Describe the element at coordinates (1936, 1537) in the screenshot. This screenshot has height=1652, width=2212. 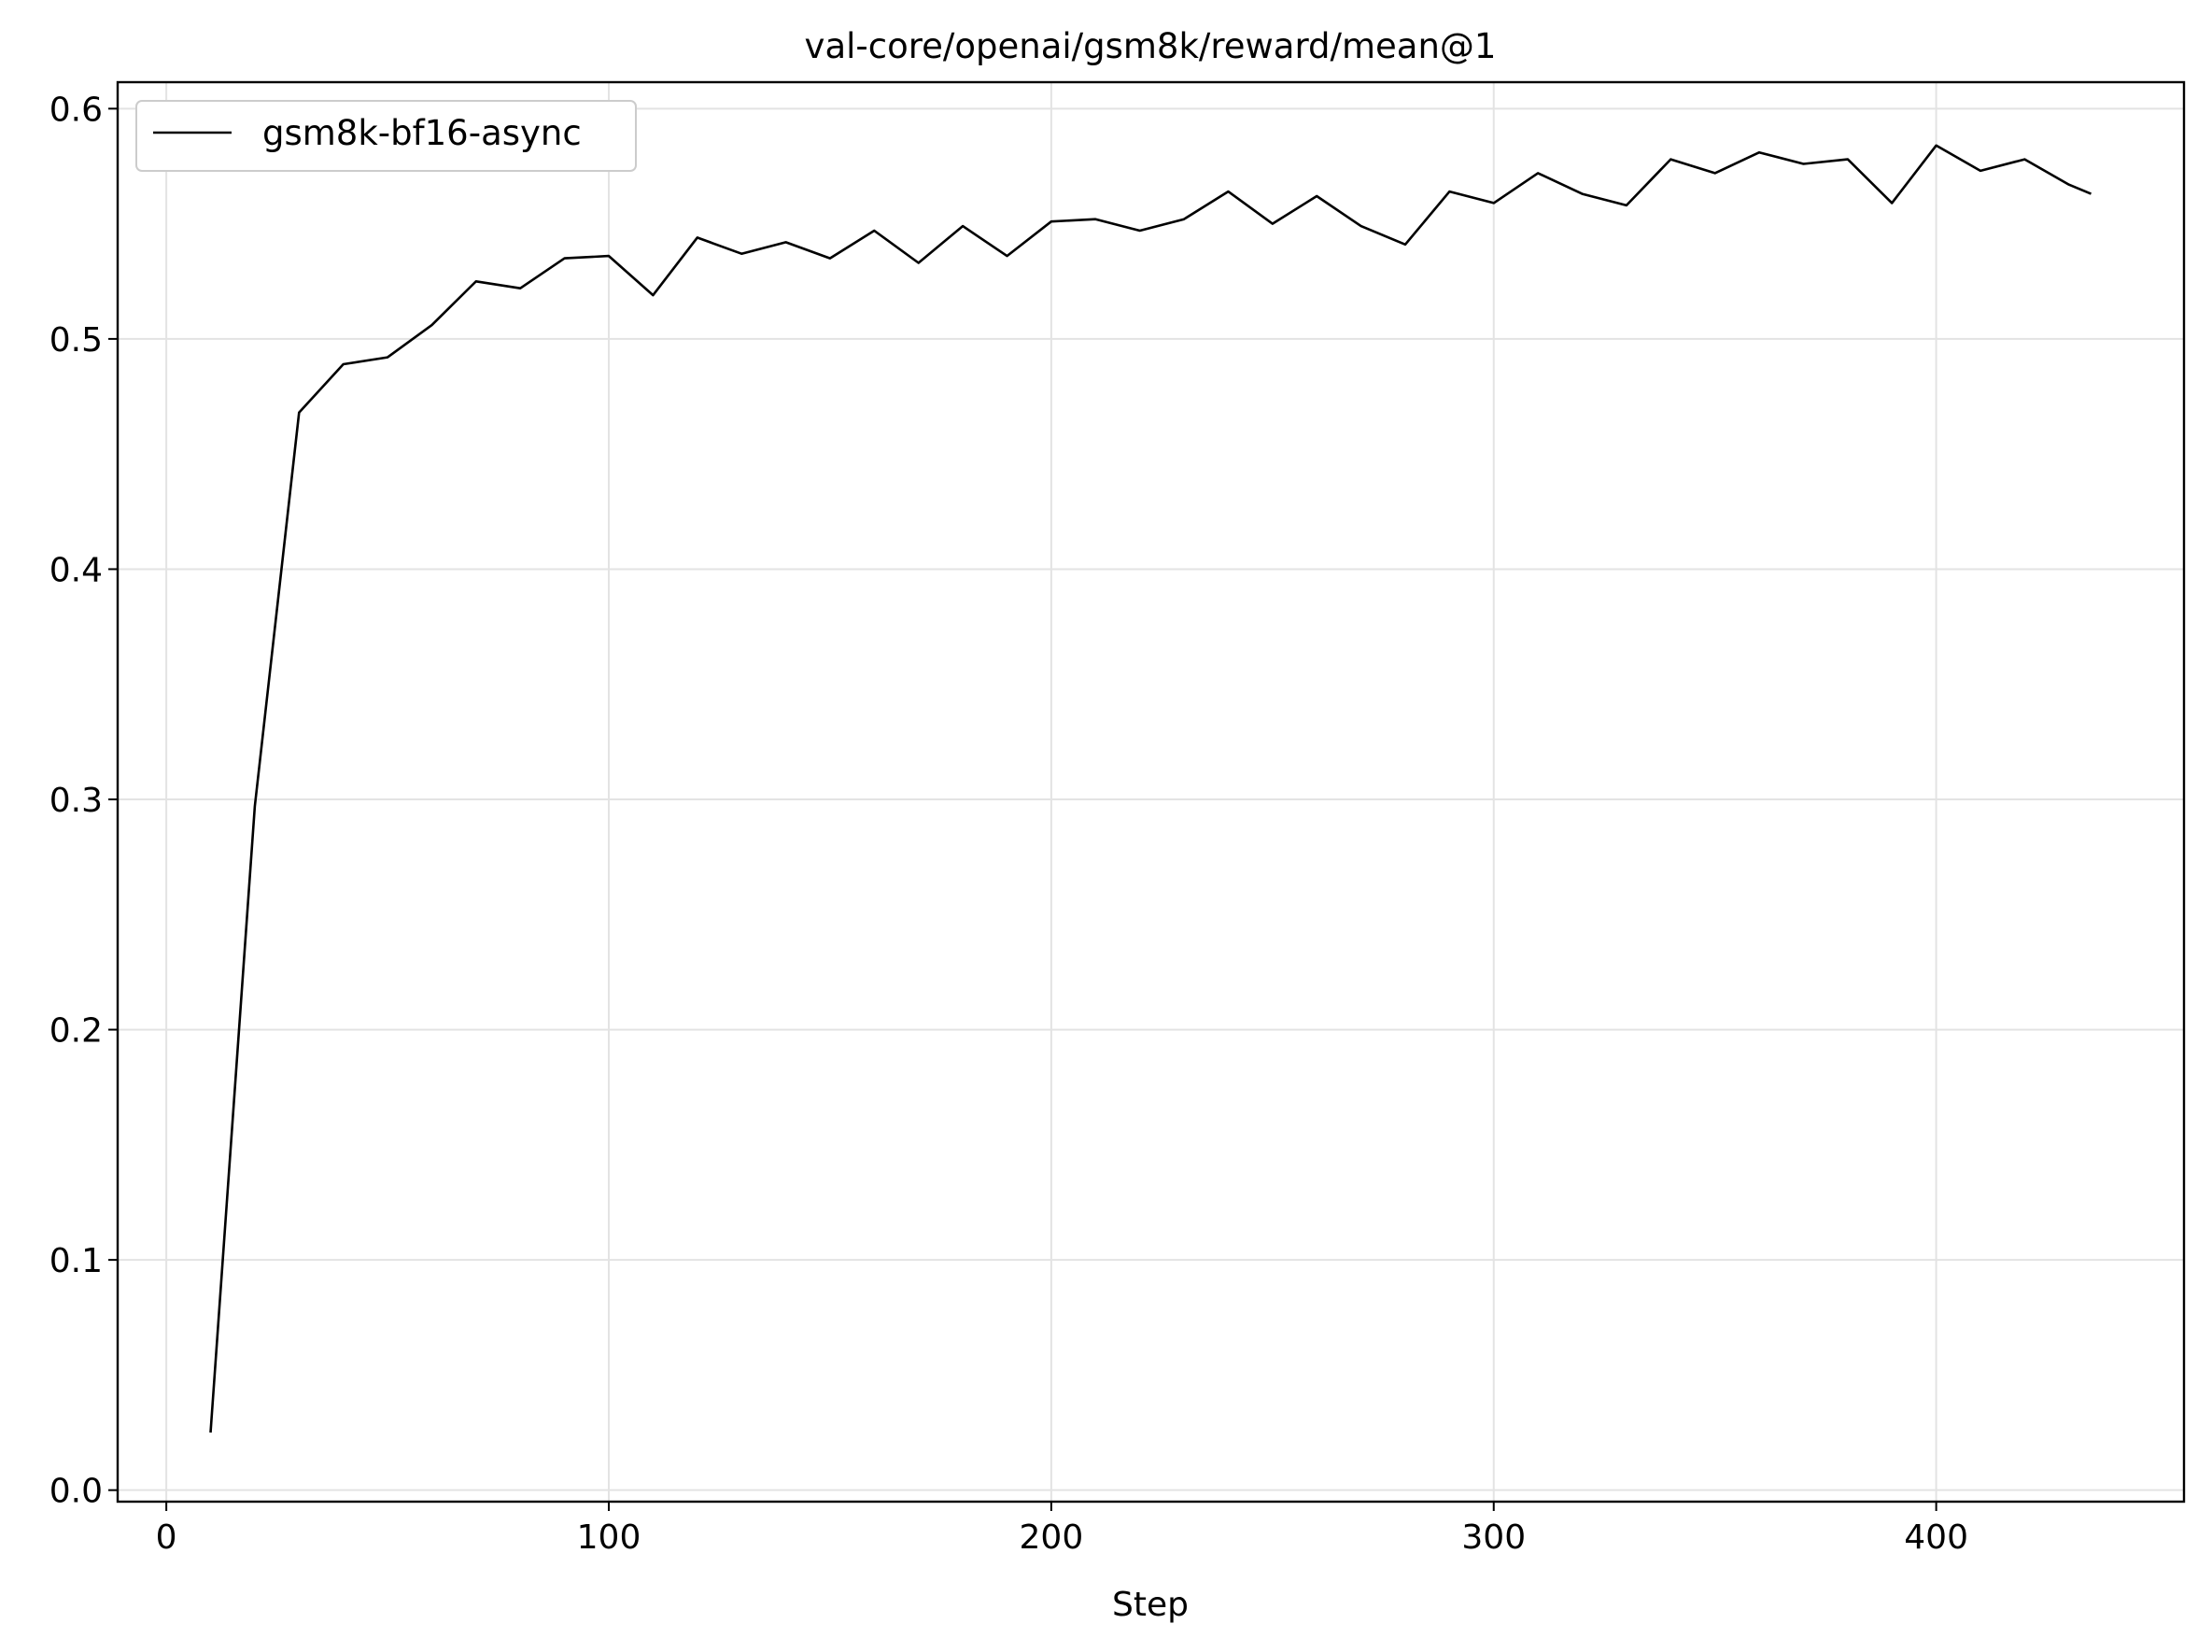
I see `x-tick-label: 400` at that location.